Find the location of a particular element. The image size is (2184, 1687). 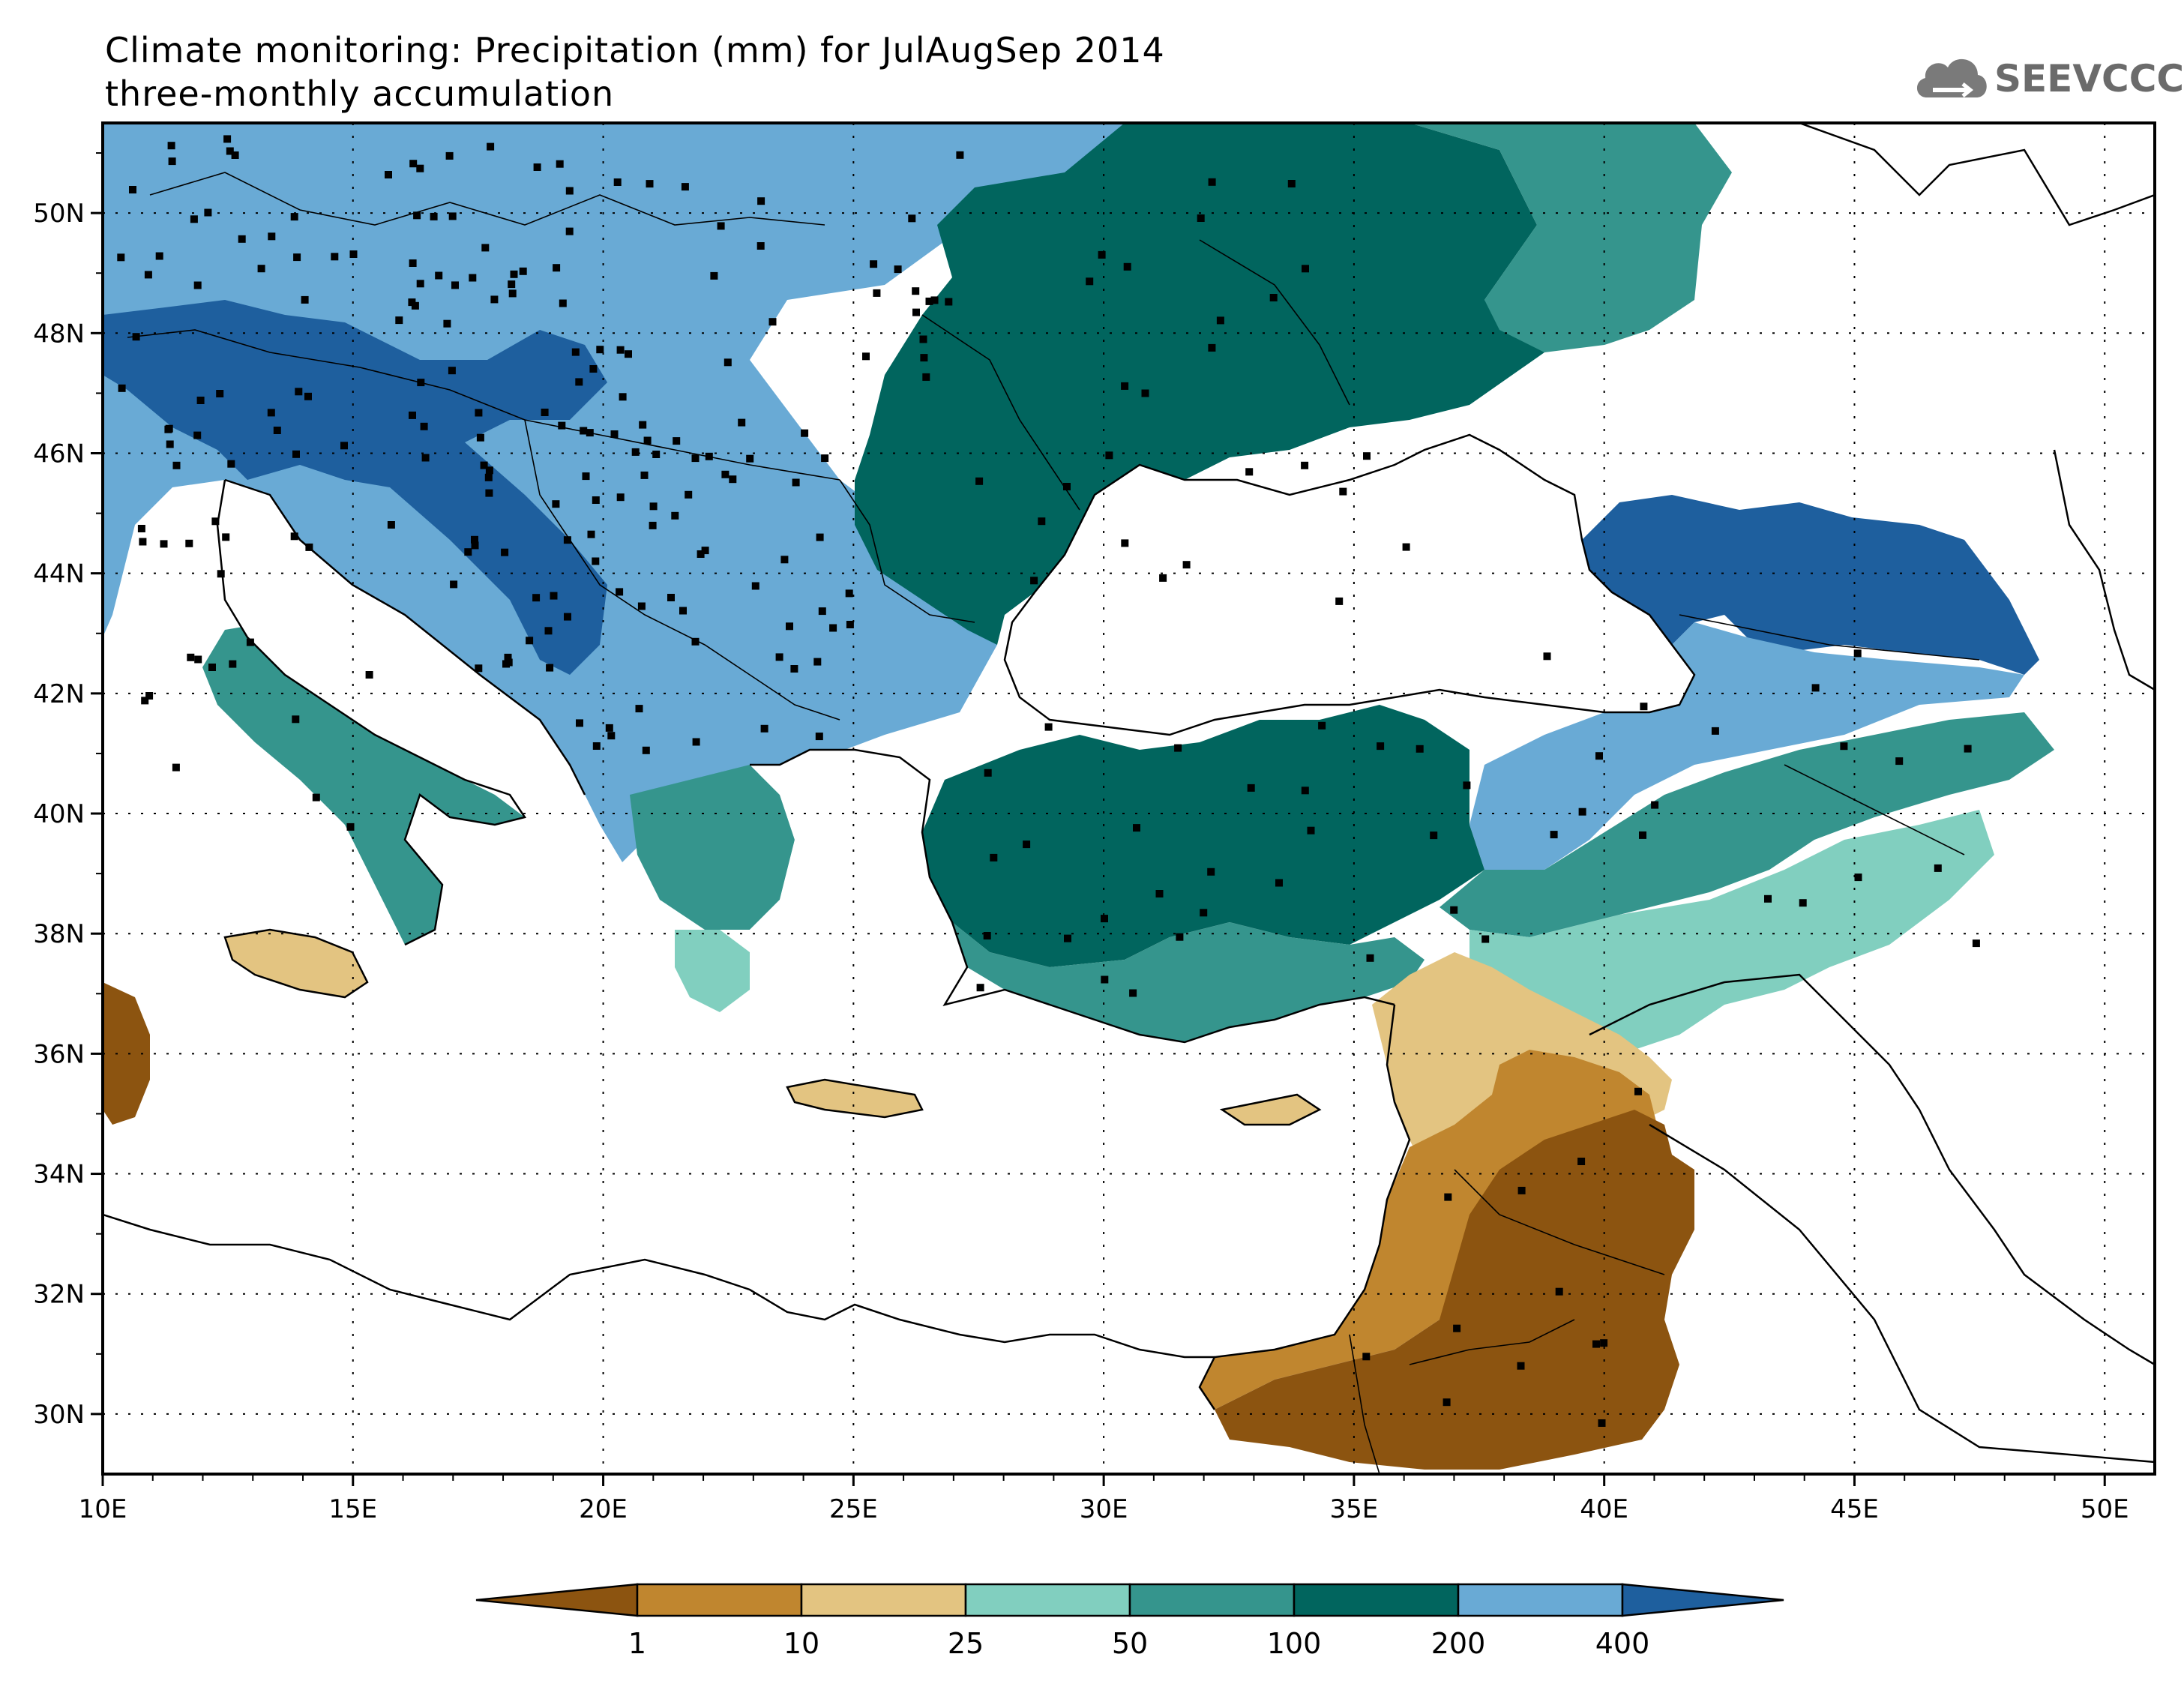

region-50-100-italy is located at coordinates (363, 783).